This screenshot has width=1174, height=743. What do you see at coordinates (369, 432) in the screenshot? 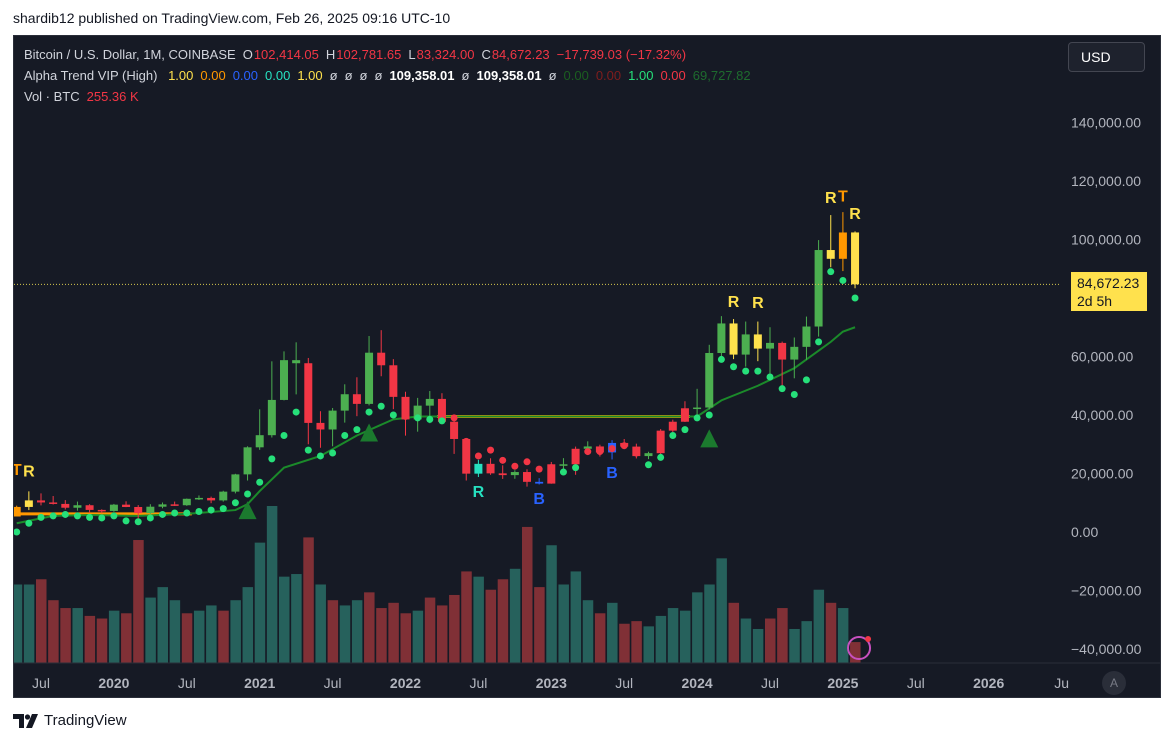
I see `buy-triangle` at bounding box center [369, 432].